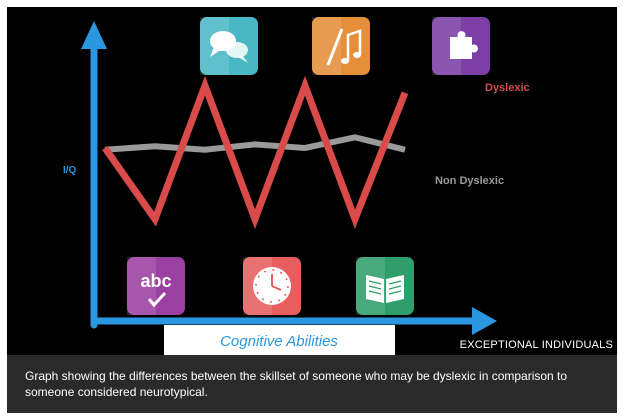 This screenshot has width=624, height=420. Describe the element at coordinates (94, 35) in the screenshot. I see `y-axis-arrow` at that location.